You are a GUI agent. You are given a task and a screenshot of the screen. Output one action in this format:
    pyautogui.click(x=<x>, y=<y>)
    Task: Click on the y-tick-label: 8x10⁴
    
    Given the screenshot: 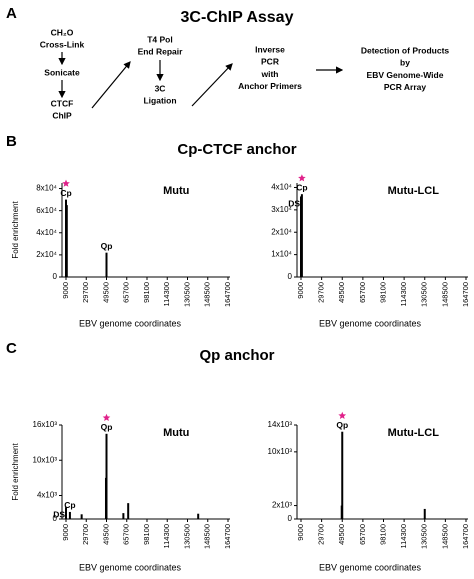 What is the action you would take?
    pyautogui.click(x=46, y=188)
    